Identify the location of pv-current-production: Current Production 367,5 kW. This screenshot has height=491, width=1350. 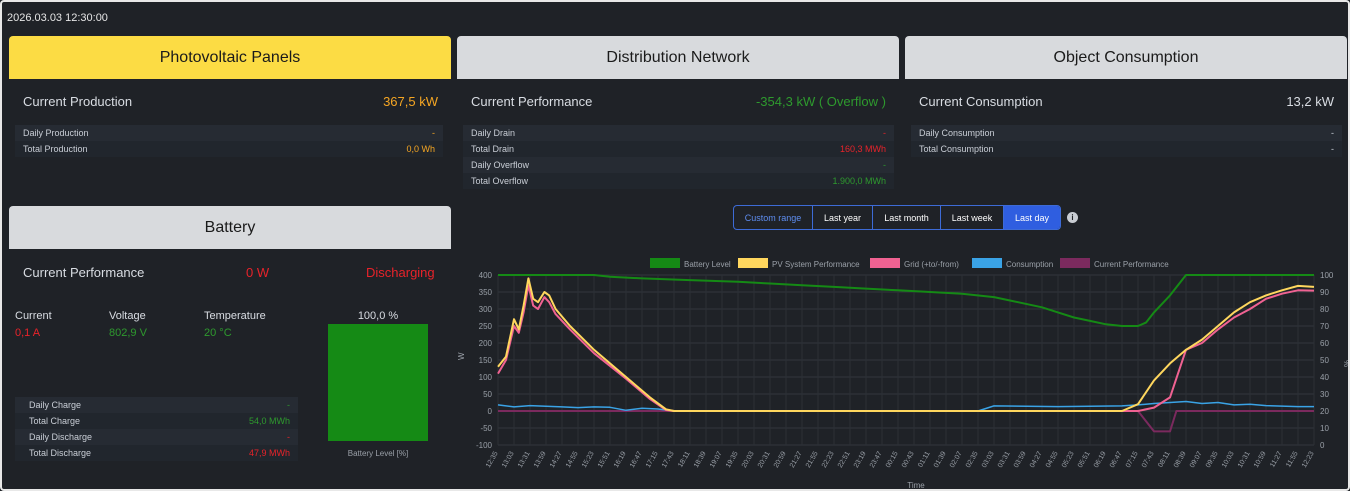
(230, 101).